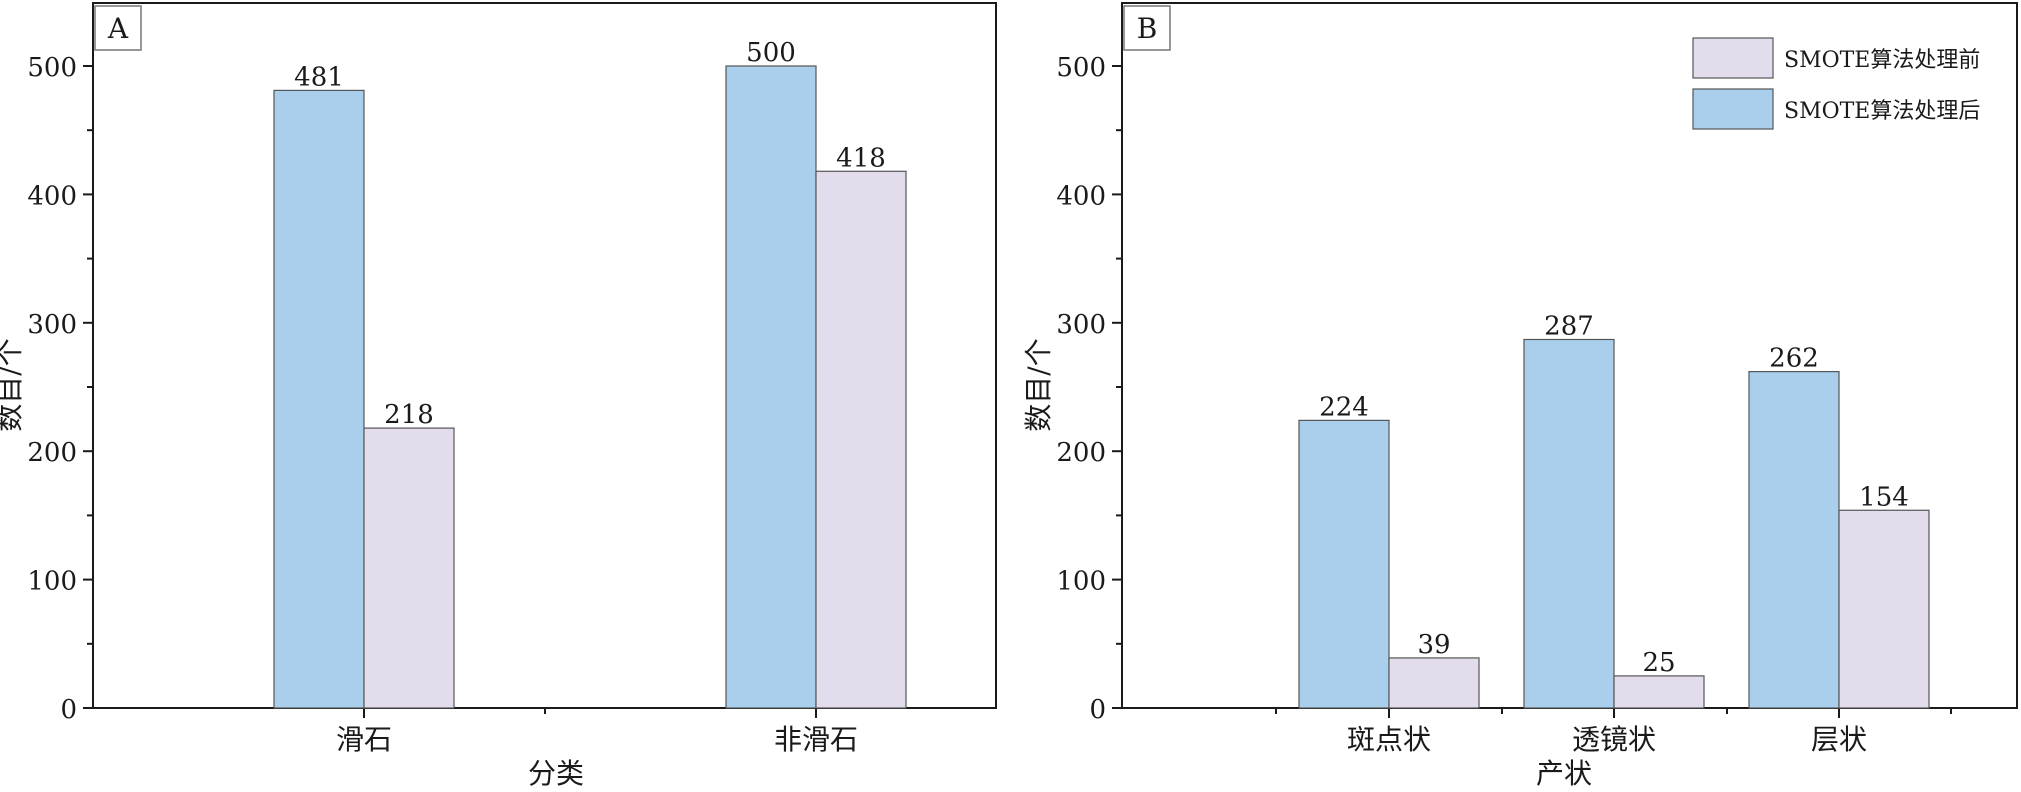  I want to click on bar-value-label: 500, so click(771, 53).